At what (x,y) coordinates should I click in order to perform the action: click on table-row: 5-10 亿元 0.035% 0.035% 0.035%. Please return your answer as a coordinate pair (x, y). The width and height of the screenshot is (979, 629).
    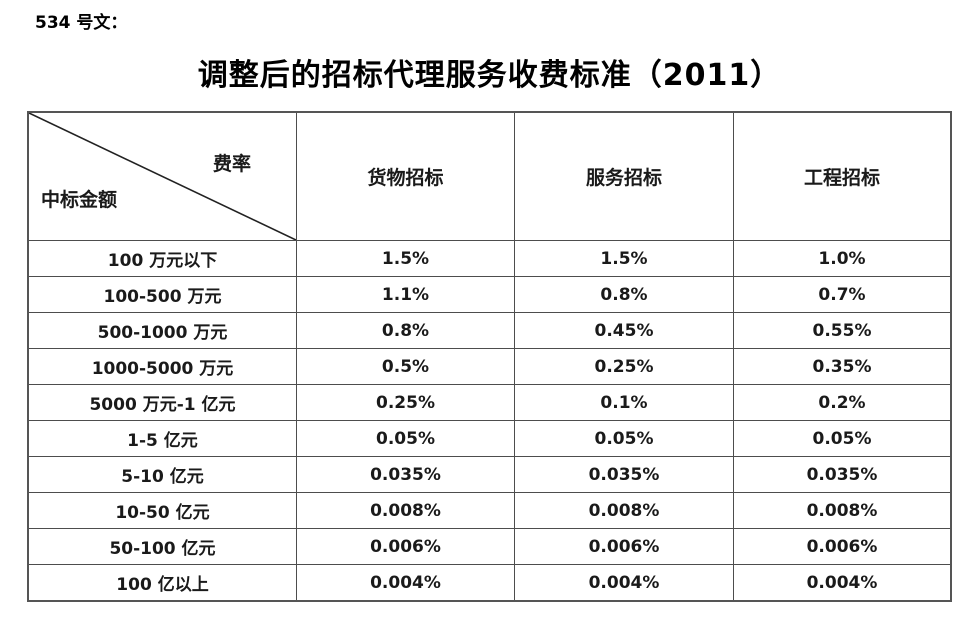
    Looking at the image, I should click on (489, 475).